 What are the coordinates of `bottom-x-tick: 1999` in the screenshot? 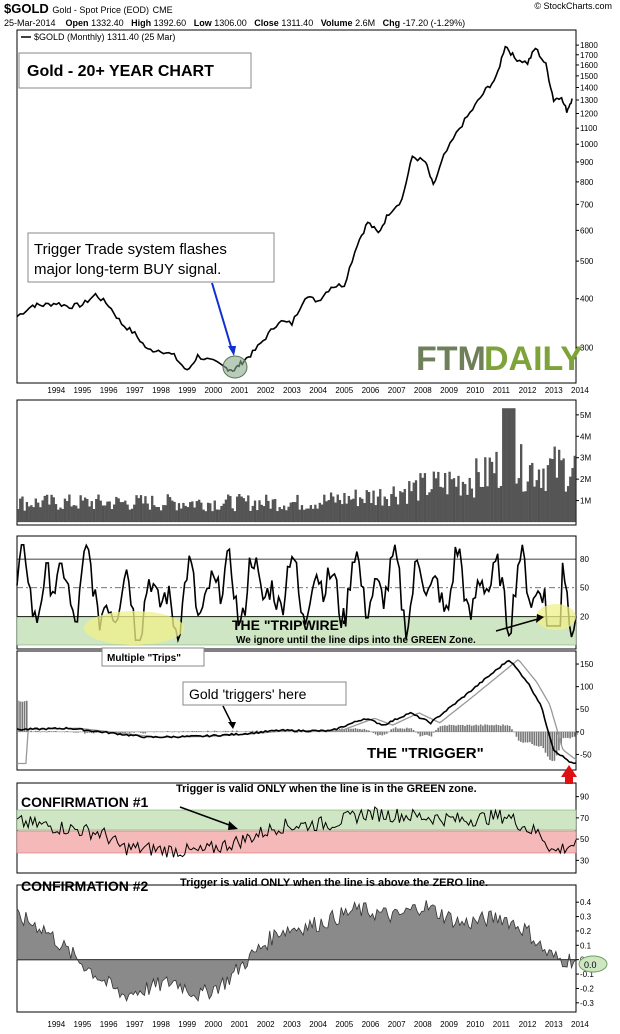 It's located at (187, 1024).